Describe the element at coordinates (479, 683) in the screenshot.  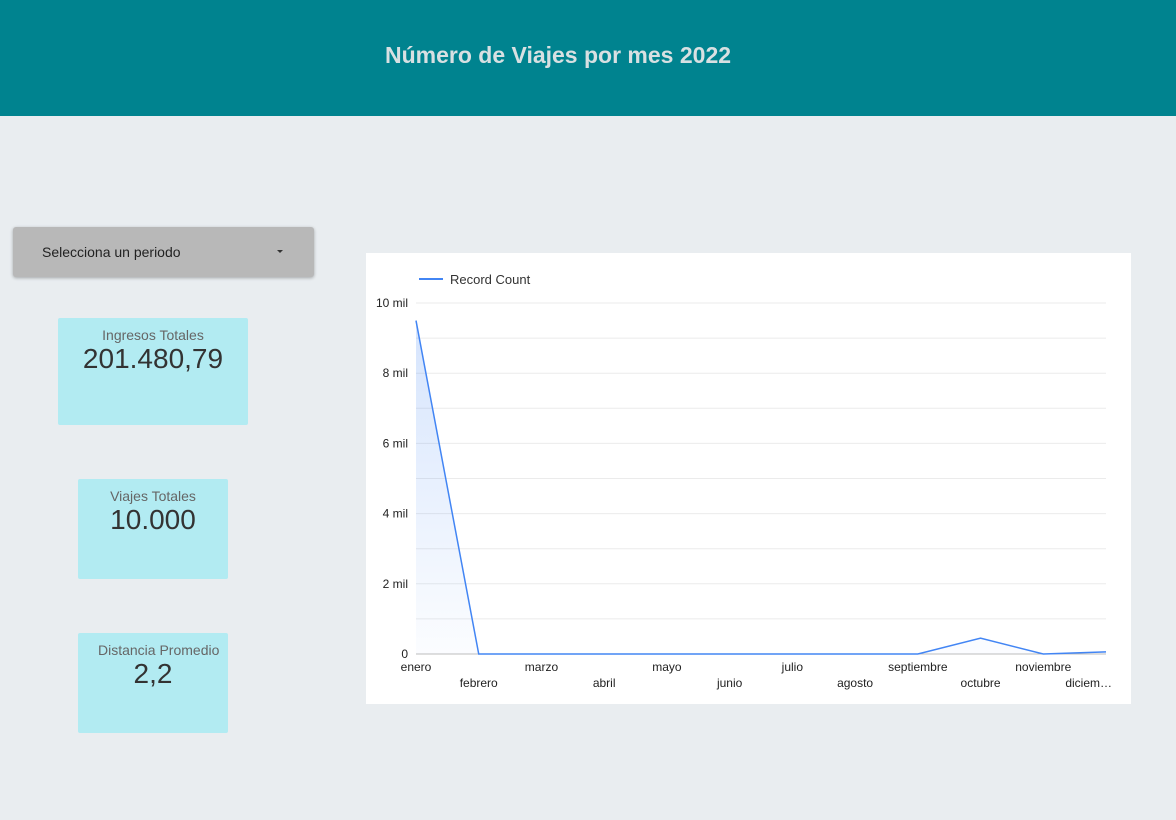
I see `x-tick-label: febrero` at that location.